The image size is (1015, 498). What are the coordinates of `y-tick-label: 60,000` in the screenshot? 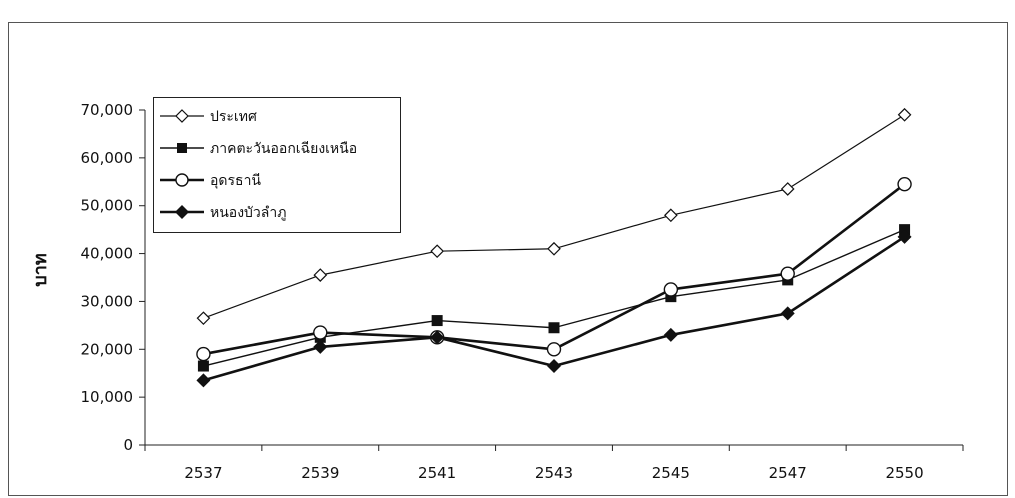 It's located at (107, 158).